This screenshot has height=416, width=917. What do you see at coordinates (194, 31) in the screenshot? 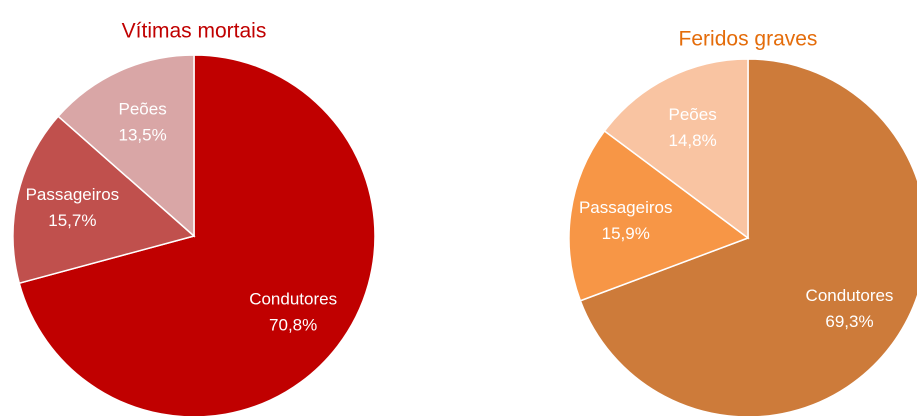
I see `chart-title: Vítimas mortais` at bounding box center [194, 31].